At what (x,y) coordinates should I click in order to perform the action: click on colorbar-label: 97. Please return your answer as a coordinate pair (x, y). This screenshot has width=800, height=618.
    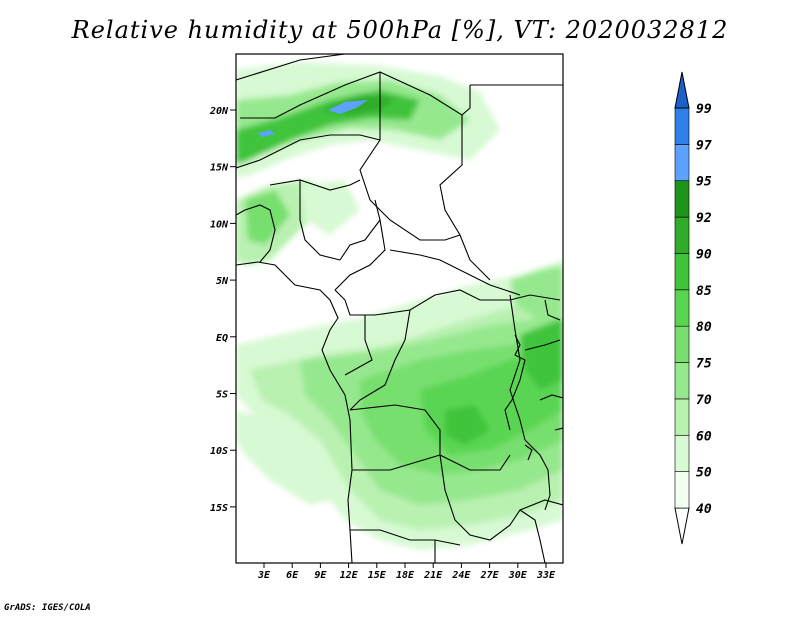
    Looking at the image, I should click on (704, 145).